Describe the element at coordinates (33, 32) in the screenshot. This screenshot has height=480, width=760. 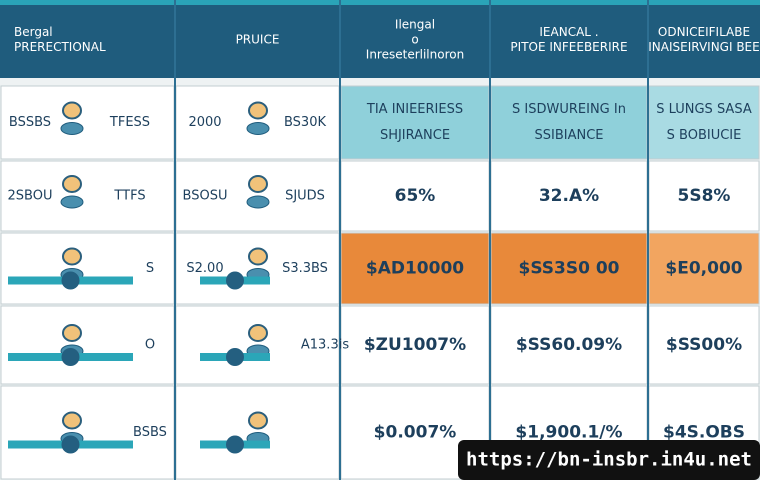
I see `header-text: Bergal` at that location.